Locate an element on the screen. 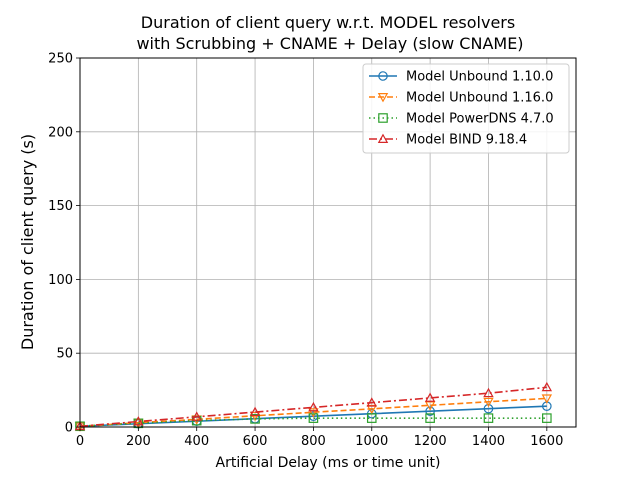  legend-item: Model BIND 9.18.4 is located at coordinates (448, 140).